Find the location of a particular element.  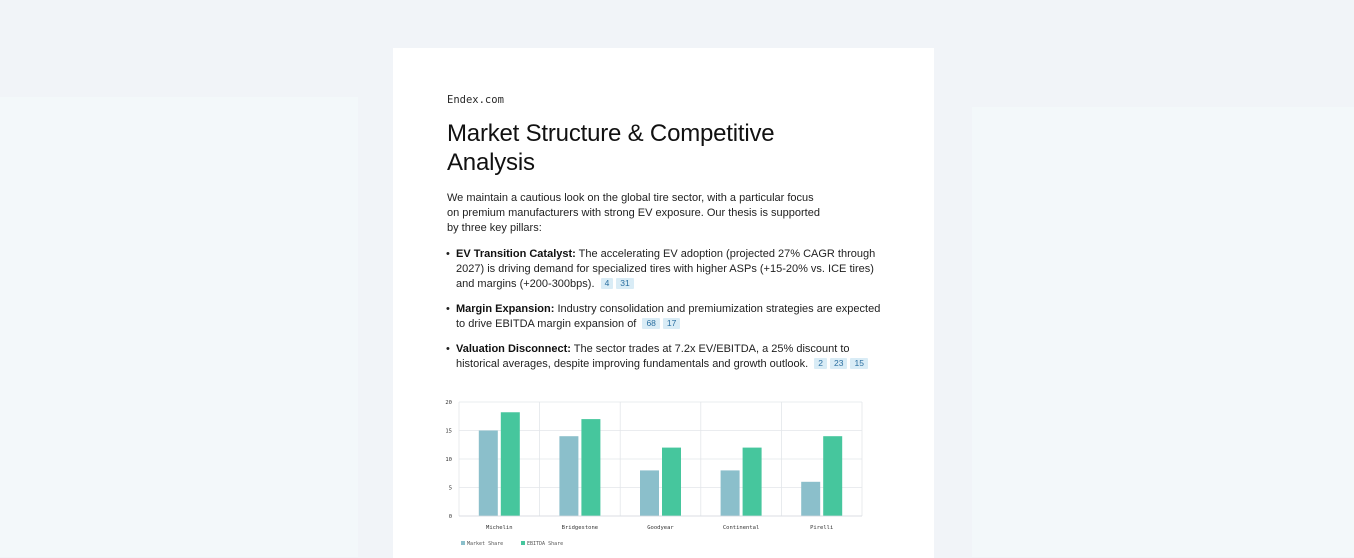

y-tick-label: 5 is located at coordinates (450, 489).